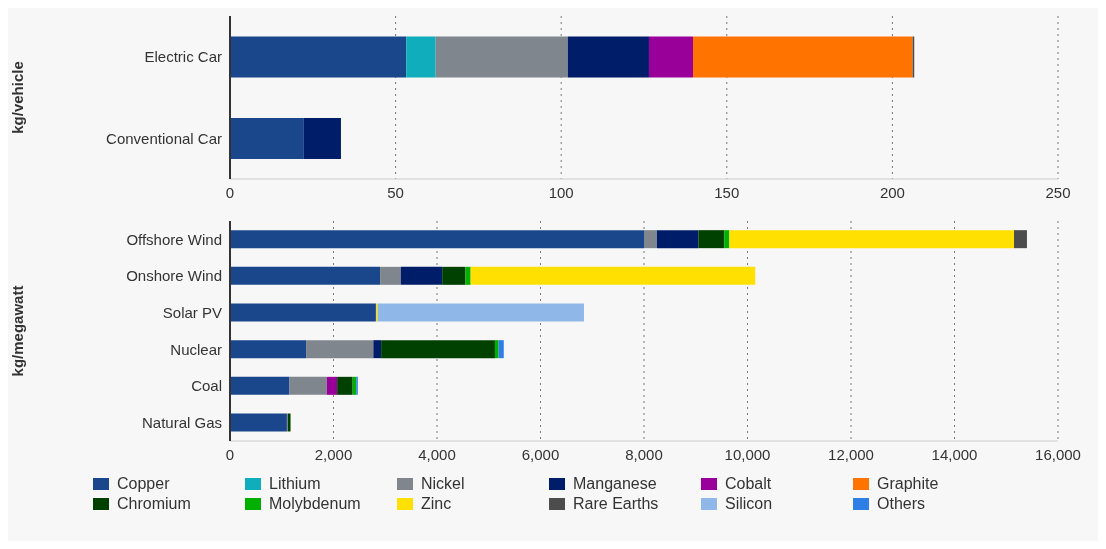 This screenshot has height=549, width=1106. Describe the element at coordinates (540, 454) in the screenshot. I see `x-tick-label: 6,000` at that location.